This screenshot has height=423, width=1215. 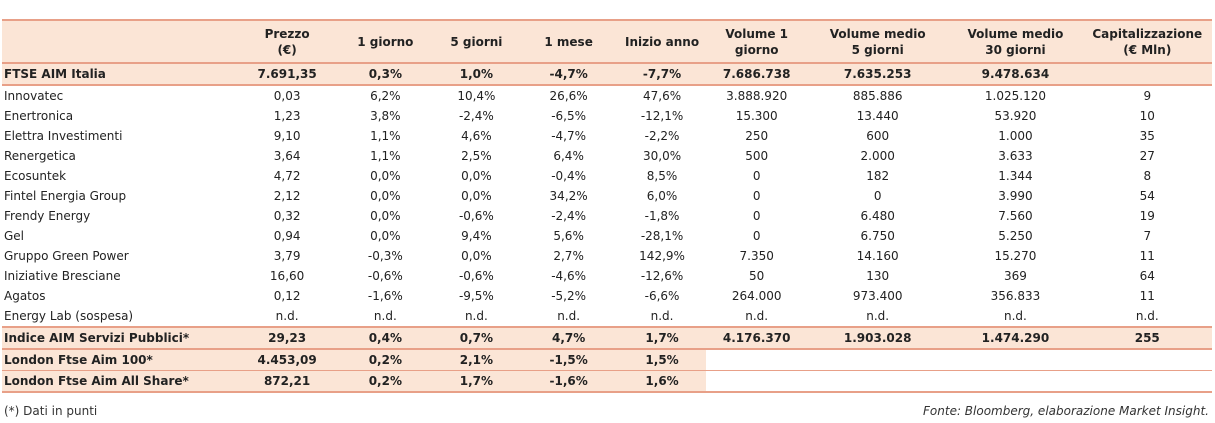 I want to click on cell-value: 600, so click(x=878, y=136).